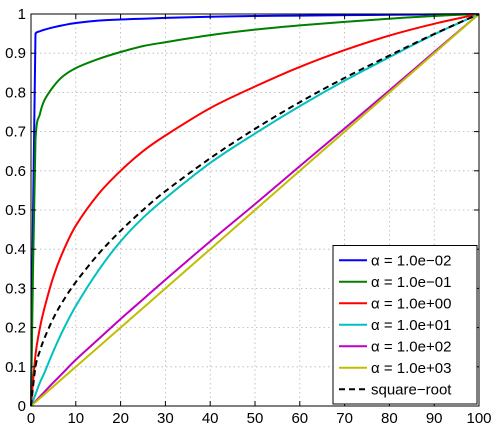 The image size is (498, 427). What do you see at coordinates (15, 288) in the screenshot?
I see `y-tick-label: 0.3` at bounding box center [15, 288].